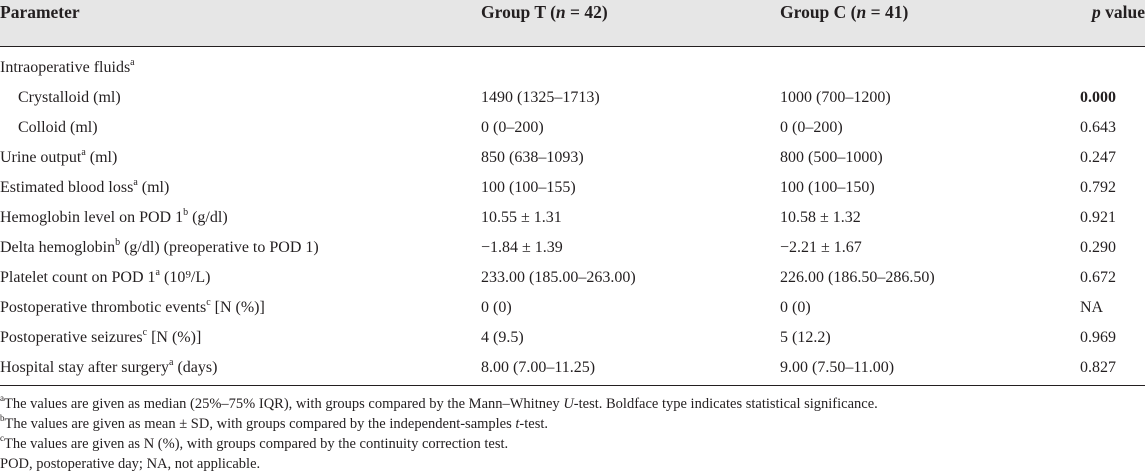 Image resolution: width=1145 pixels, height=476 pixels. What do you see at coordinates (572, 71) in the screenshot?
I see `table-row: Intraoperative fluidsa` at bounding box center [572, 71].